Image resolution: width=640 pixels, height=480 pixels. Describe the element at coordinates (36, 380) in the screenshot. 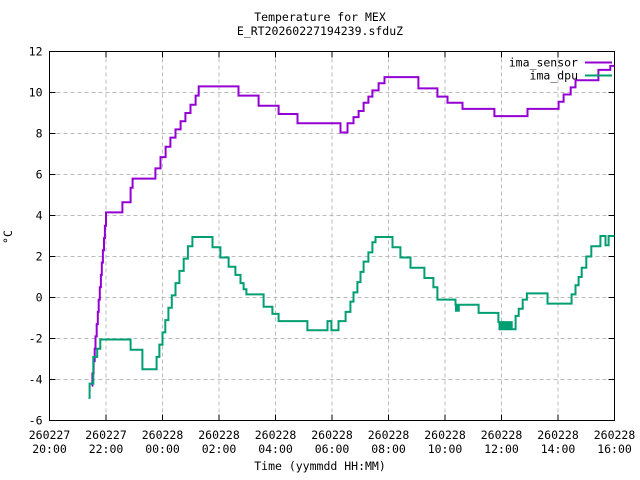

I see `y-tick-label: -4` at that location.